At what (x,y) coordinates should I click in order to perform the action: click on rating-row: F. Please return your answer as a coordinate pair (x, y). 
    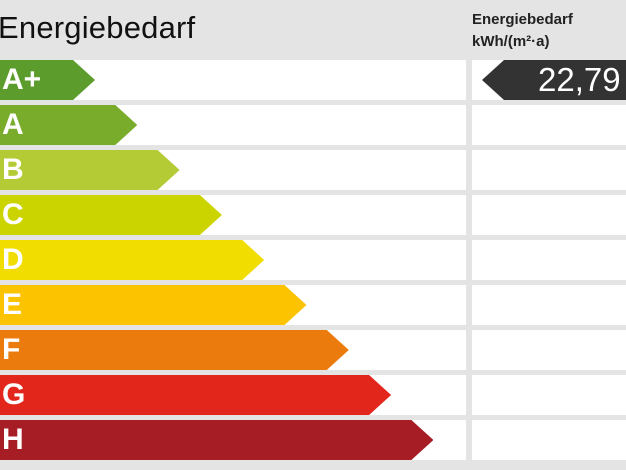
    Looking at the image, I should click on (233, 350).